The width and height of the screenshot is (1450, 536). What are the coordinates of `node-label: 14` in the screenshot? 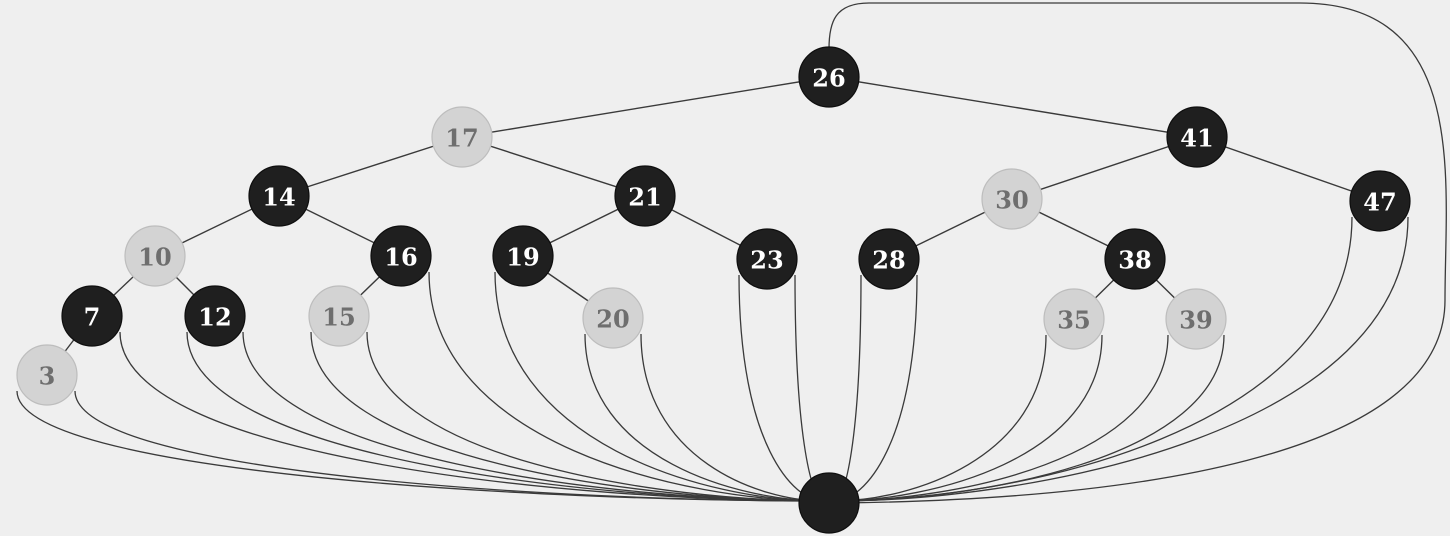 It's located at (278, 197).